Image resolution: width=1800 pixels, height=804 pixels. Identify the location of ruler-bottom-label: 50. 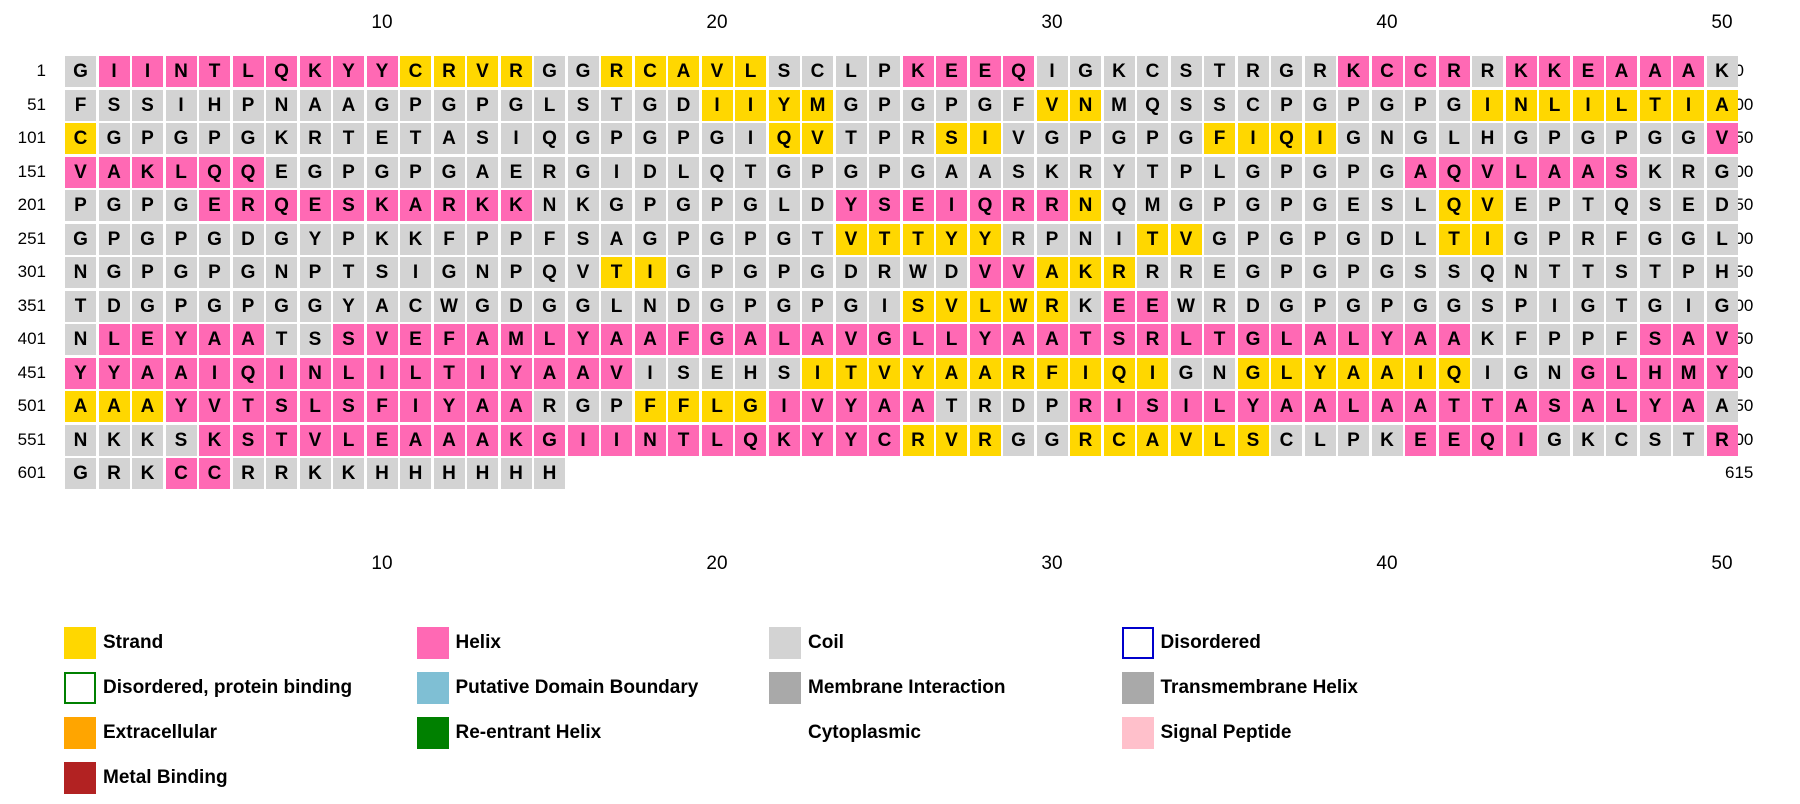
(1722, 563).